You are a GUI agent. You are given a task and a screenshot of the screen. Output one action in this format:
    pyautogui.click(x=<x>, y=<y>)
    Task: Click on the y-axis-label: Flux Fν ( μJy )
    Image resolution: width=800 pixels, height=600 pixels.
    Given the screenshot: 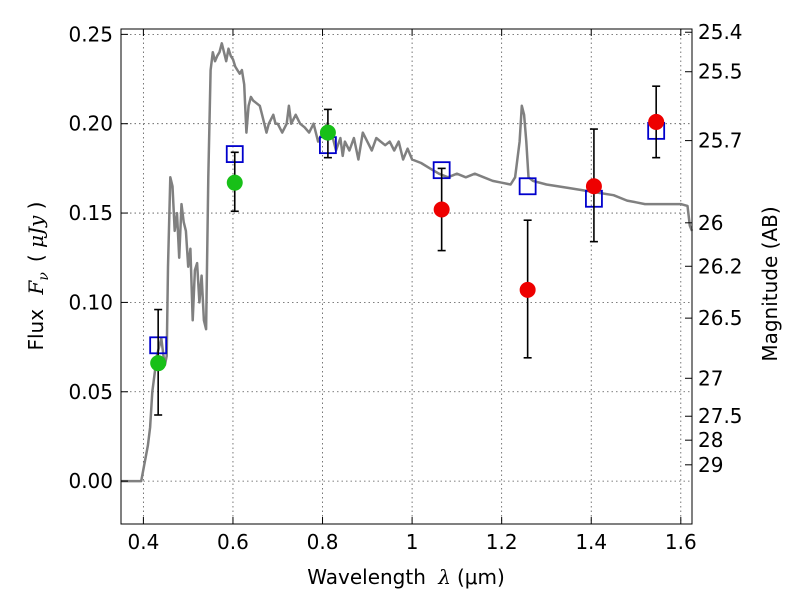 What is the action you would take?
    pyautogui.click(x=38, y=275)
    